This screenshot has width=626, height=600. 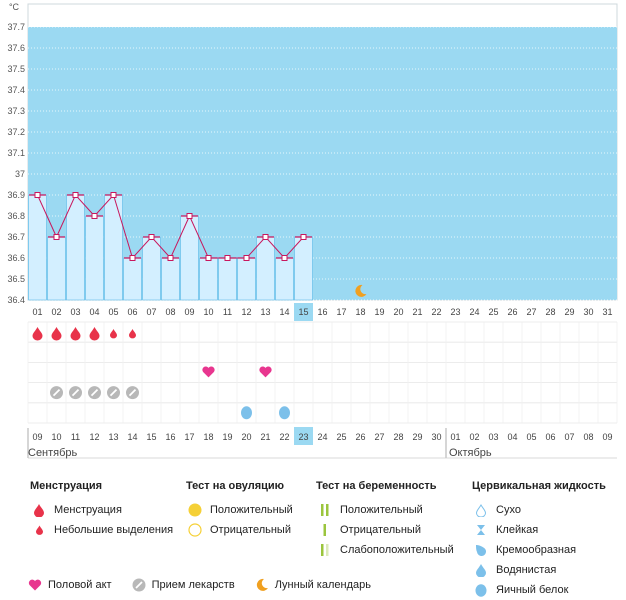 I want to click on date-label: 29, so click(x=417, y=437).